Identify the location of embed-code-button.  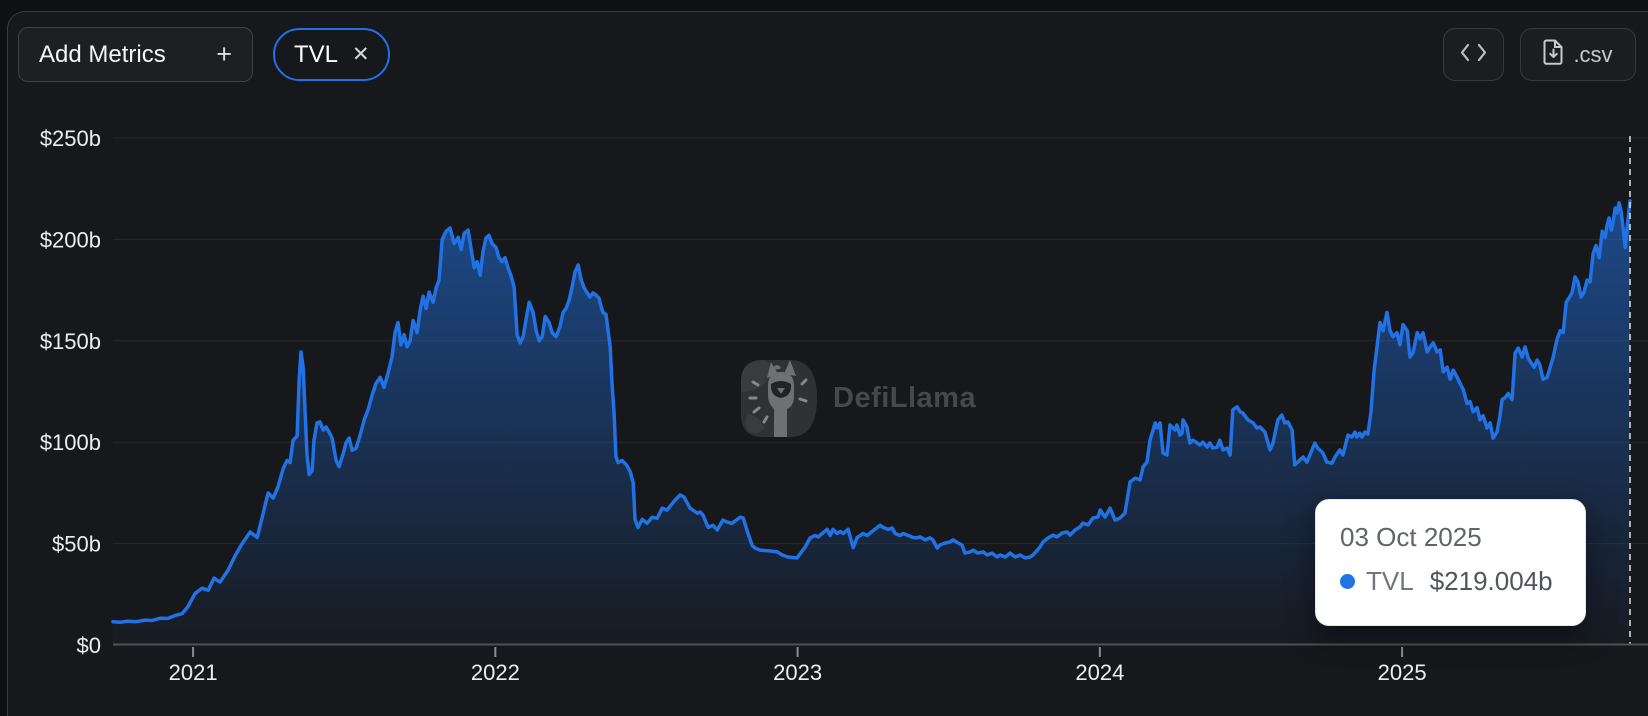
(1473, 54).